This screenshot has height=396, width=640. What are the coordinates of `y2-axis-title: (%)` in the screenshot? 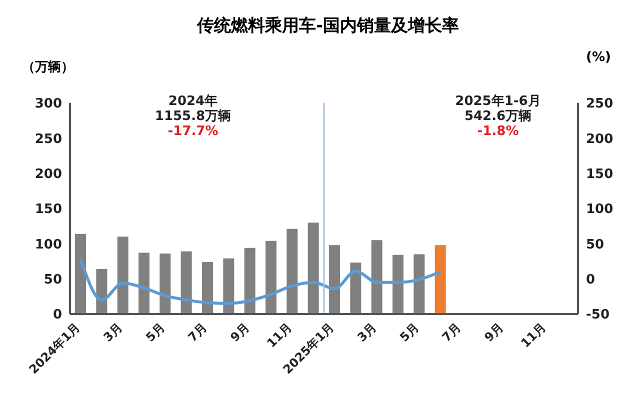 It's located at (598, 57).